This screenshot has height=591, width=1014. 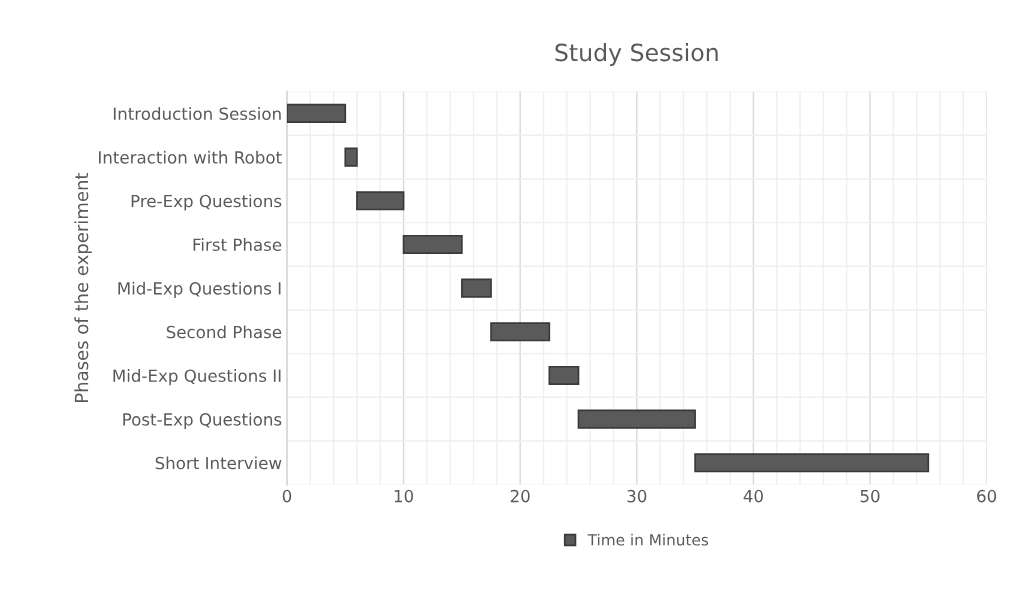 I want to click on y-tick-label: Post-Exp Questions, so click(x=202, y=420).